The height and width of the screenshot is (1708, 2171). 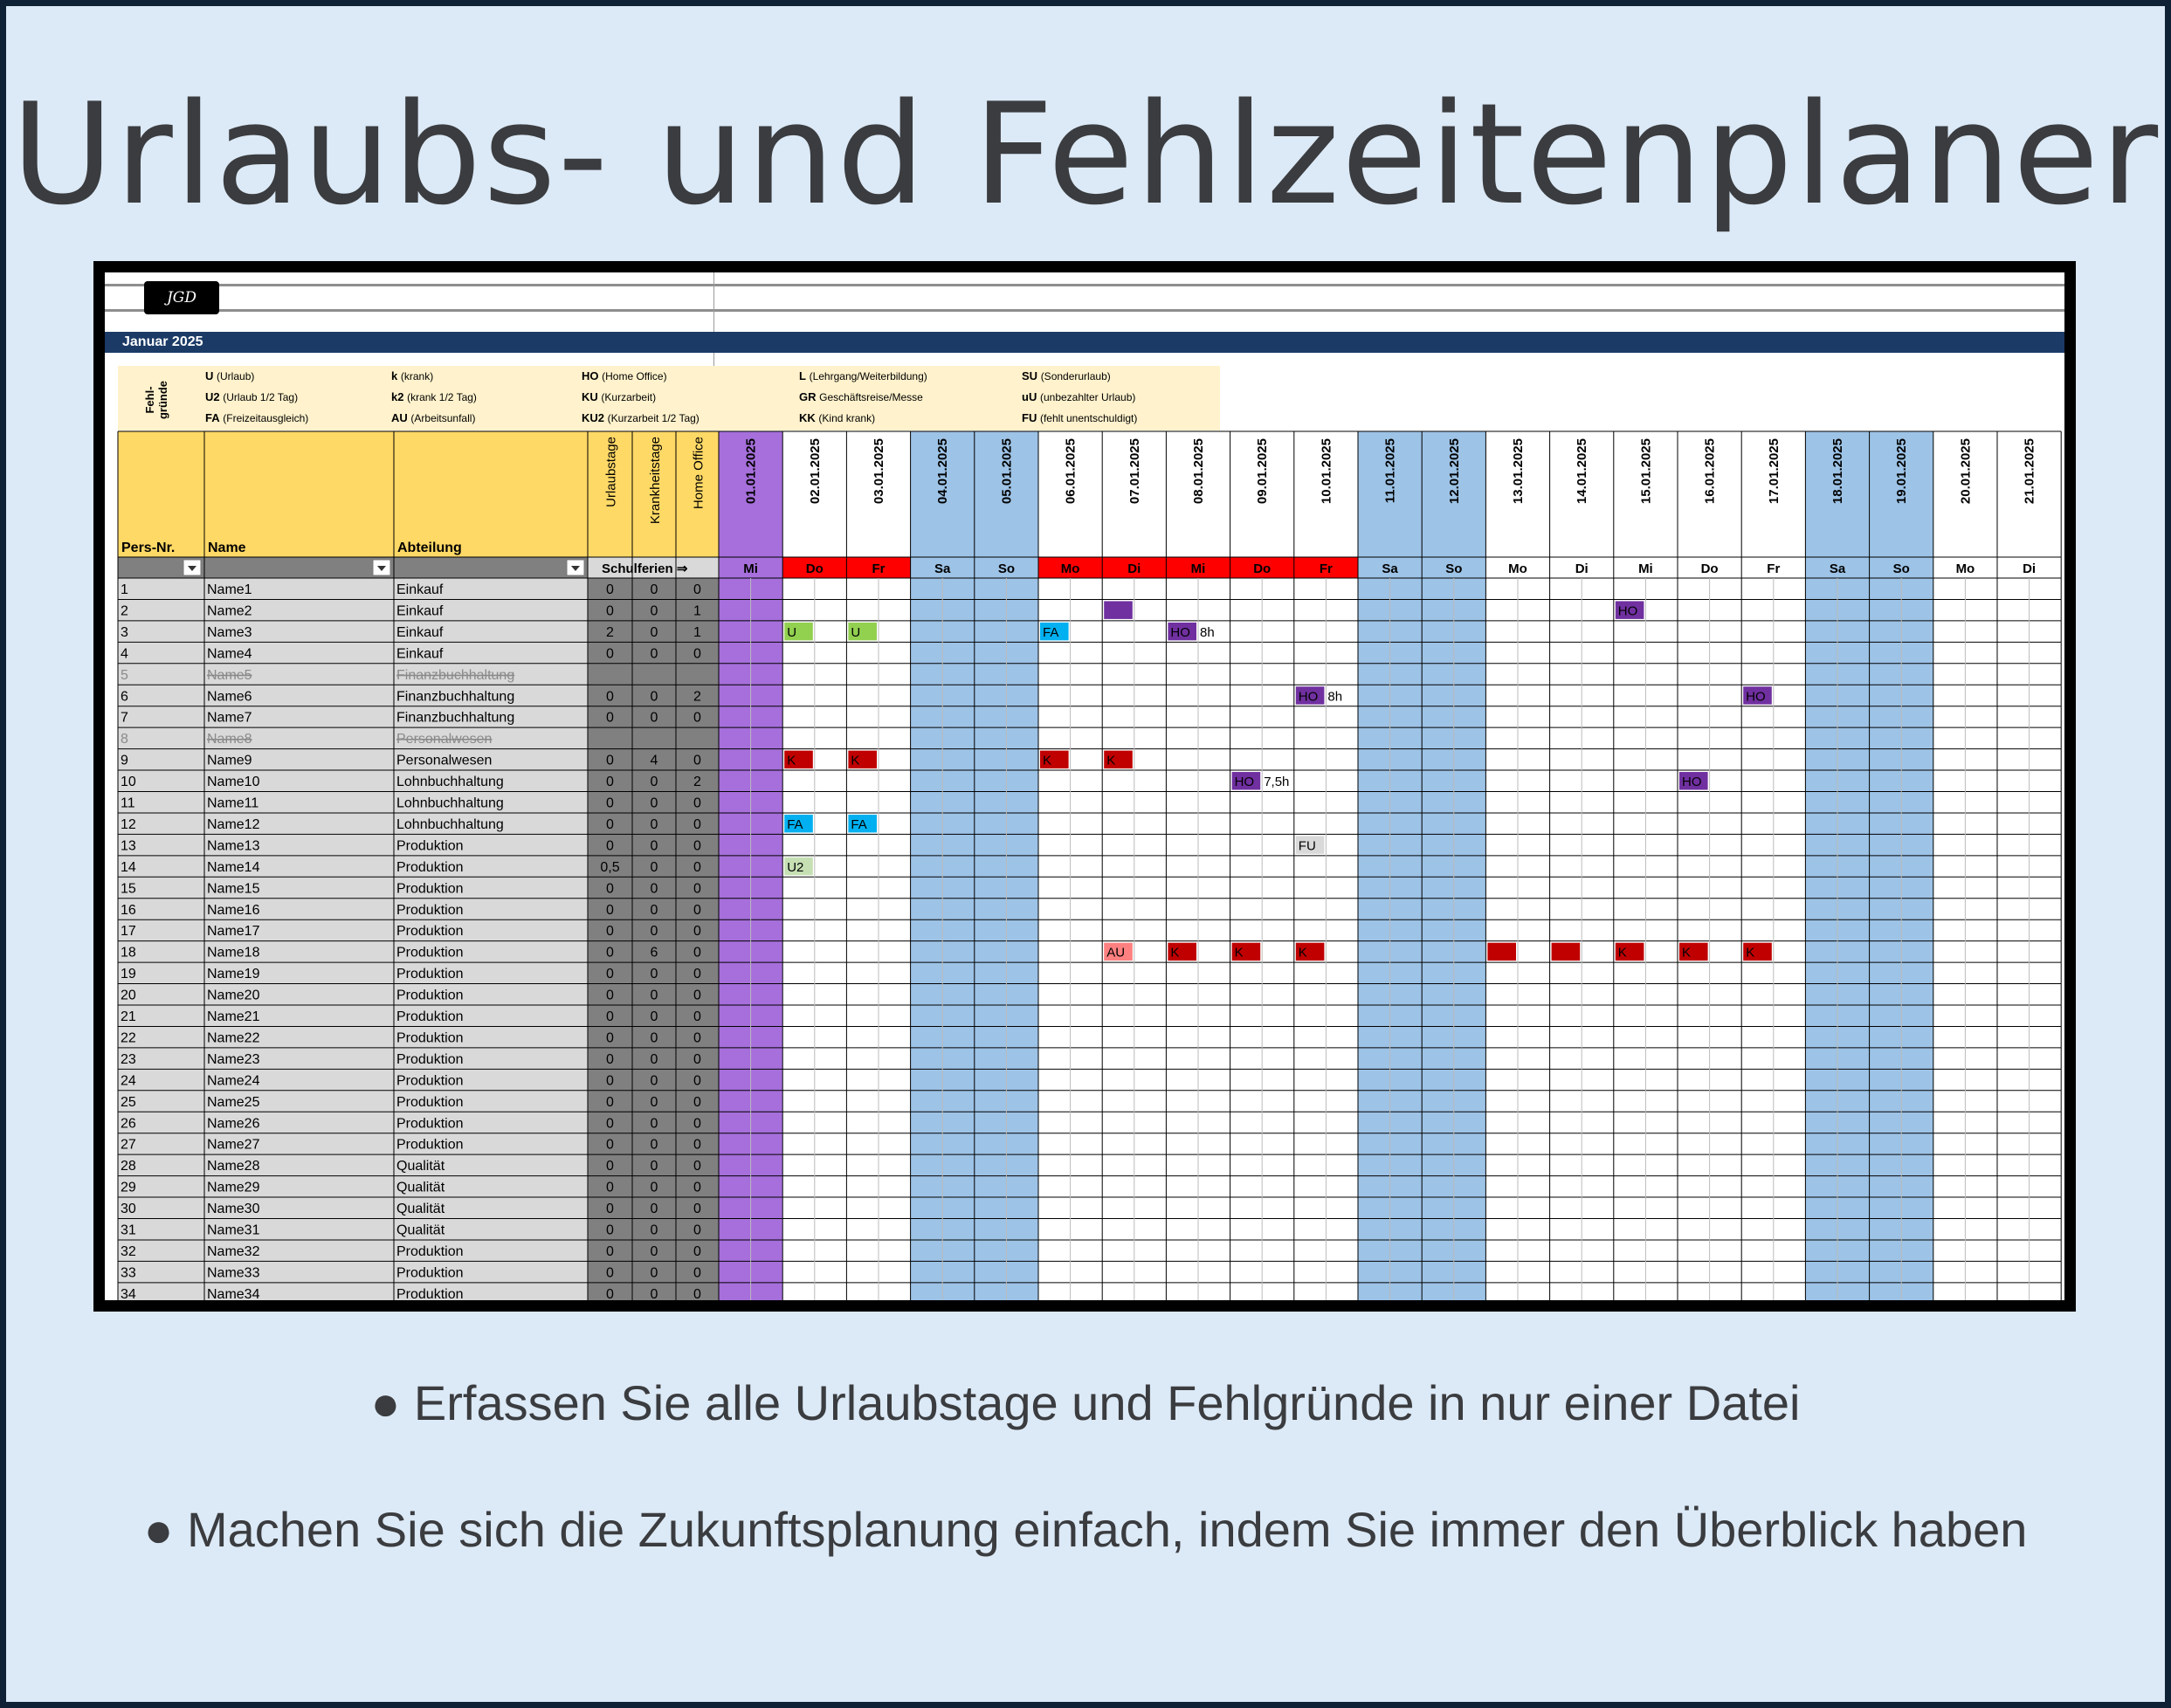 I want to click on legend-item: FU (fehlt unentschuldigt), so click(x=1080, y=417).